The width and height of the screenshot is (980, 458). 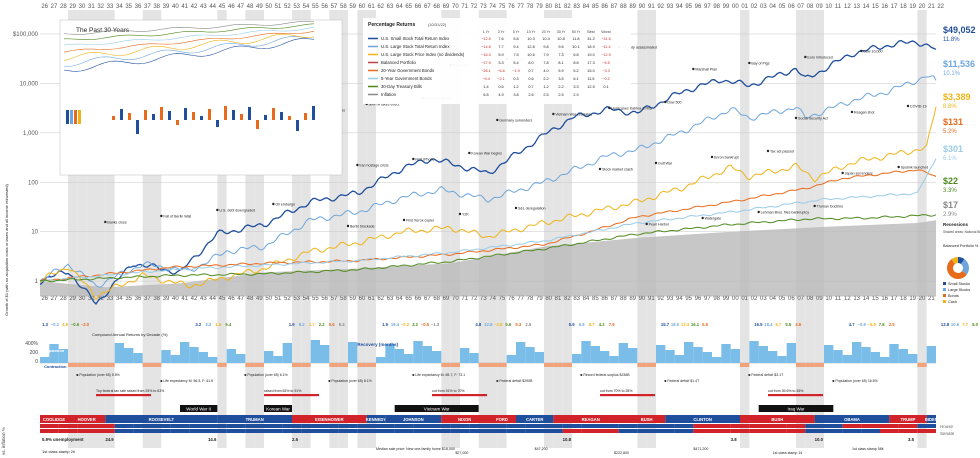 What do you see at coordinates (147, 7) in the screenshot?
I see `year-label-top: 37` at bounding box center [147, 7].